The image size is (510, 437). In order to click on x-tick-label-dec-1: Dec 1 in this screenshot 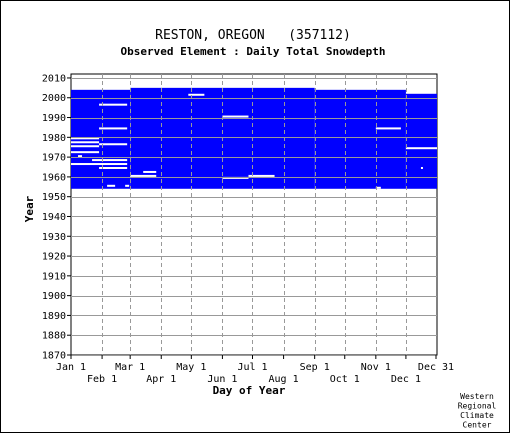, I will do `click(406, 379)`.